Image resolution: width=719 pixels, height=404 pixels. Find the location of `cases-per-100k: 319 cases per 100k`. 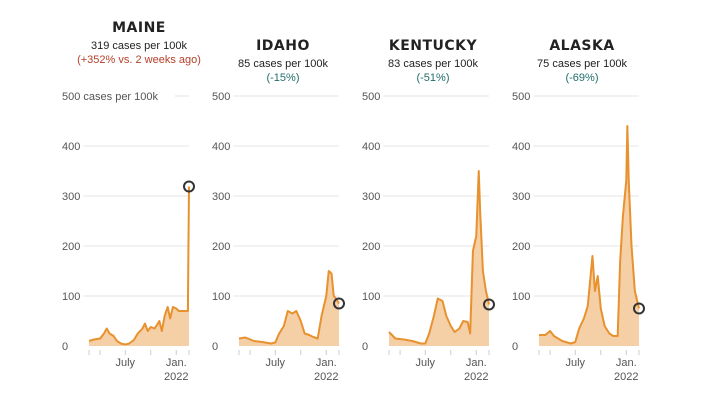

cases-per-100k: 319 cases per 100k is located at coordinates (138, 46).